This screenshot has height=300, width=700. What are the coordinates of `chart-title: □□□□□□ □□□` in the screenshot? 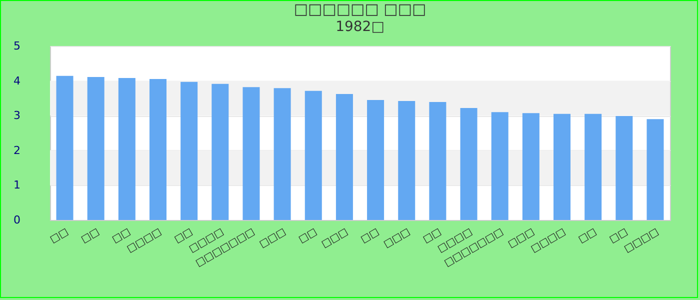 It's located at (360, 9).